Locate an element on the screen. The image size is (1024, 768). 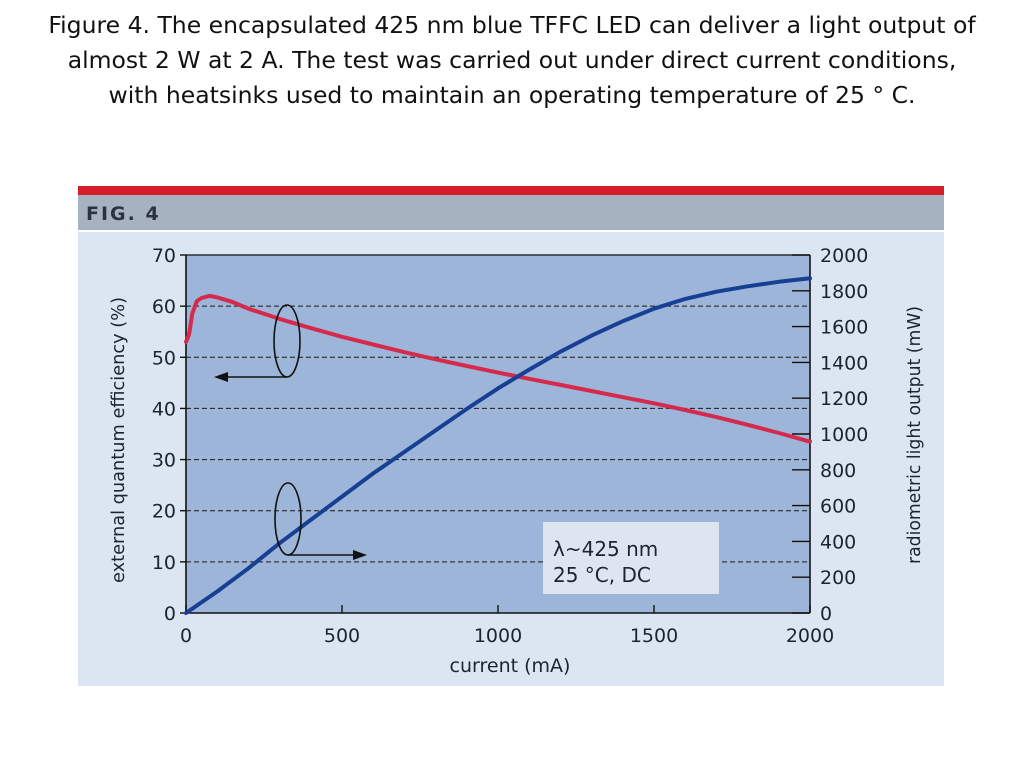
right-tick-label: 400 is located at coordinates (838, 542).